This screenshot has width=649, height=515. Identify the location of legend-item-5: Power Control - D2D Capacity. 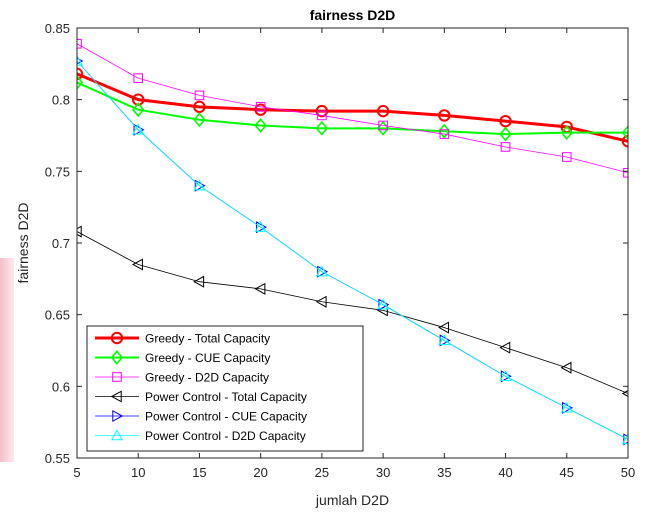
(200, 436).